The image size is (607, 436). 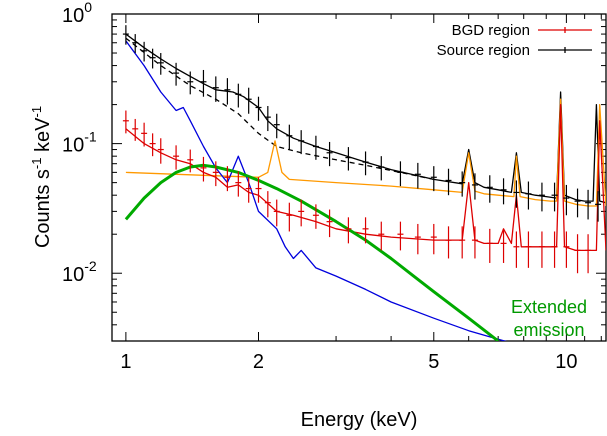 I want to click on x-axis-title: Energy (keV), so click(x=359, y=420).